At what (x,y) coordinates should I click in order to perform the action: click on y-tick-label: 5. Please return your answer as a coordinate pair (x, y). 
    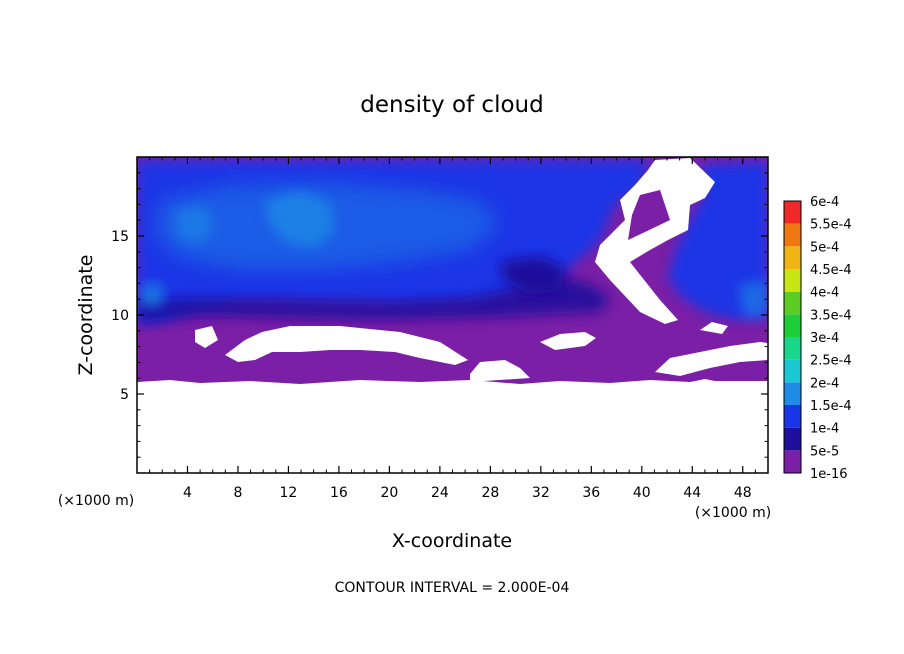
    Looking at the image, I should click on (124, 395).